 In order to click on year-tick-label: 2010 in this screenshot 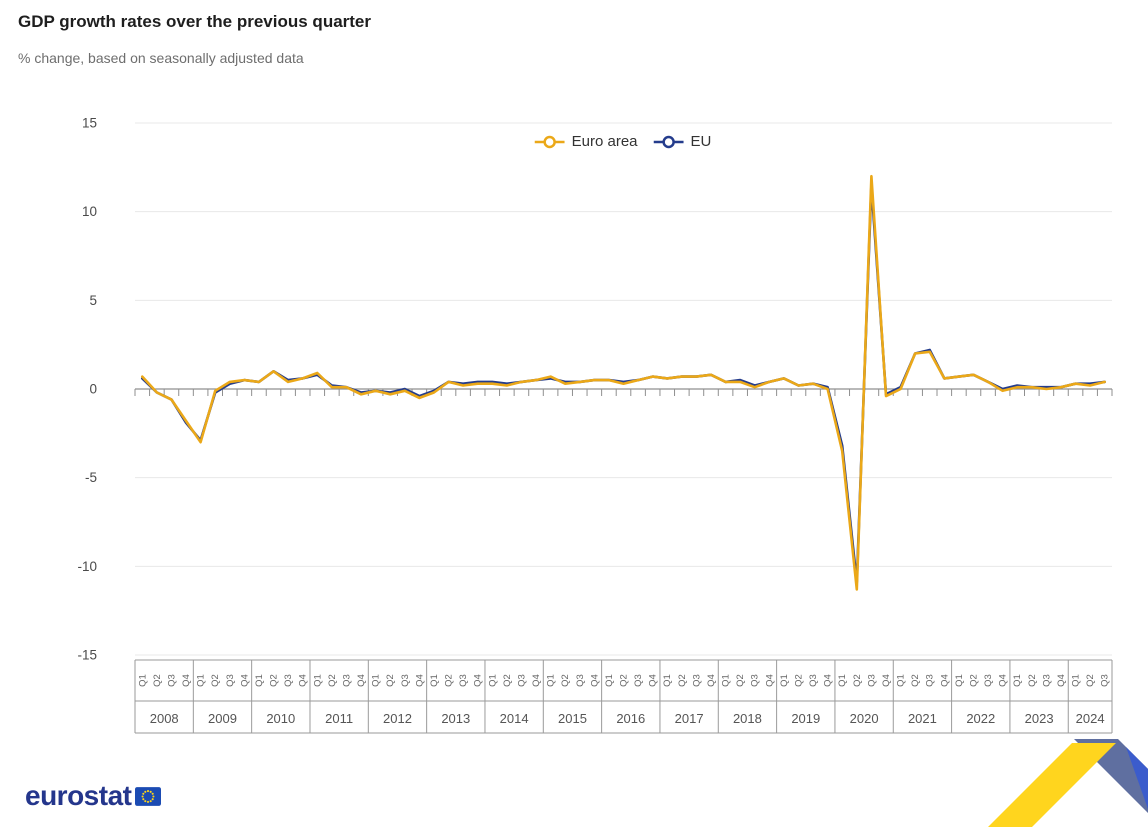, I will do `click(280, 718)`.